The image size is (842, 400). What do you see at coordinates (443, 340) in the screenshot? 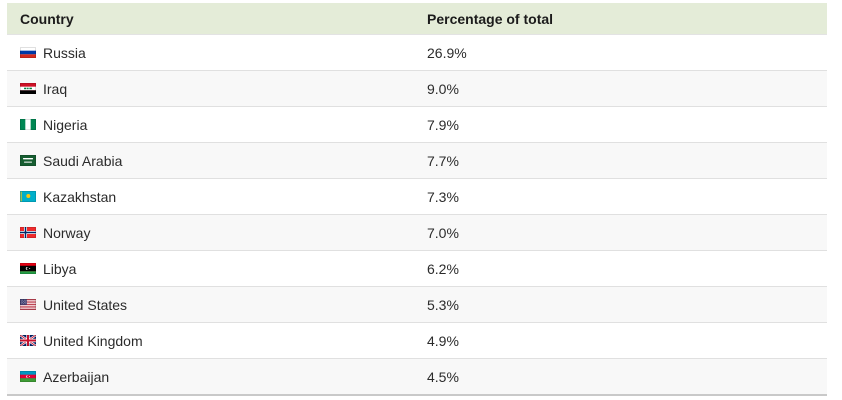
I see `percentage-value: 4.9%` at bounding box center [443, 340].